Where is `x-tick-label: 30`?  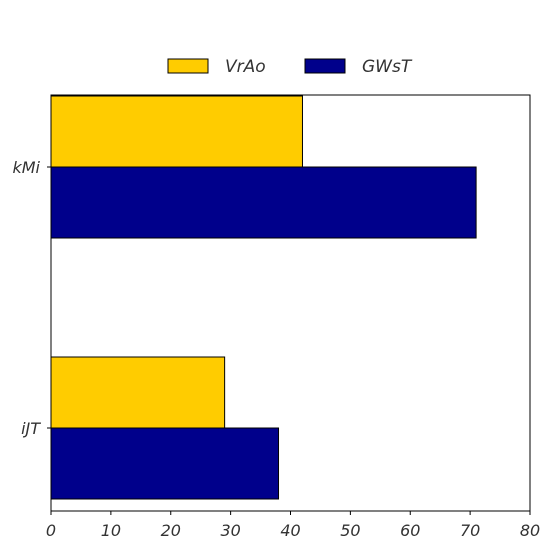
x-tick-label: 30 is located at coordinates (230, 530).